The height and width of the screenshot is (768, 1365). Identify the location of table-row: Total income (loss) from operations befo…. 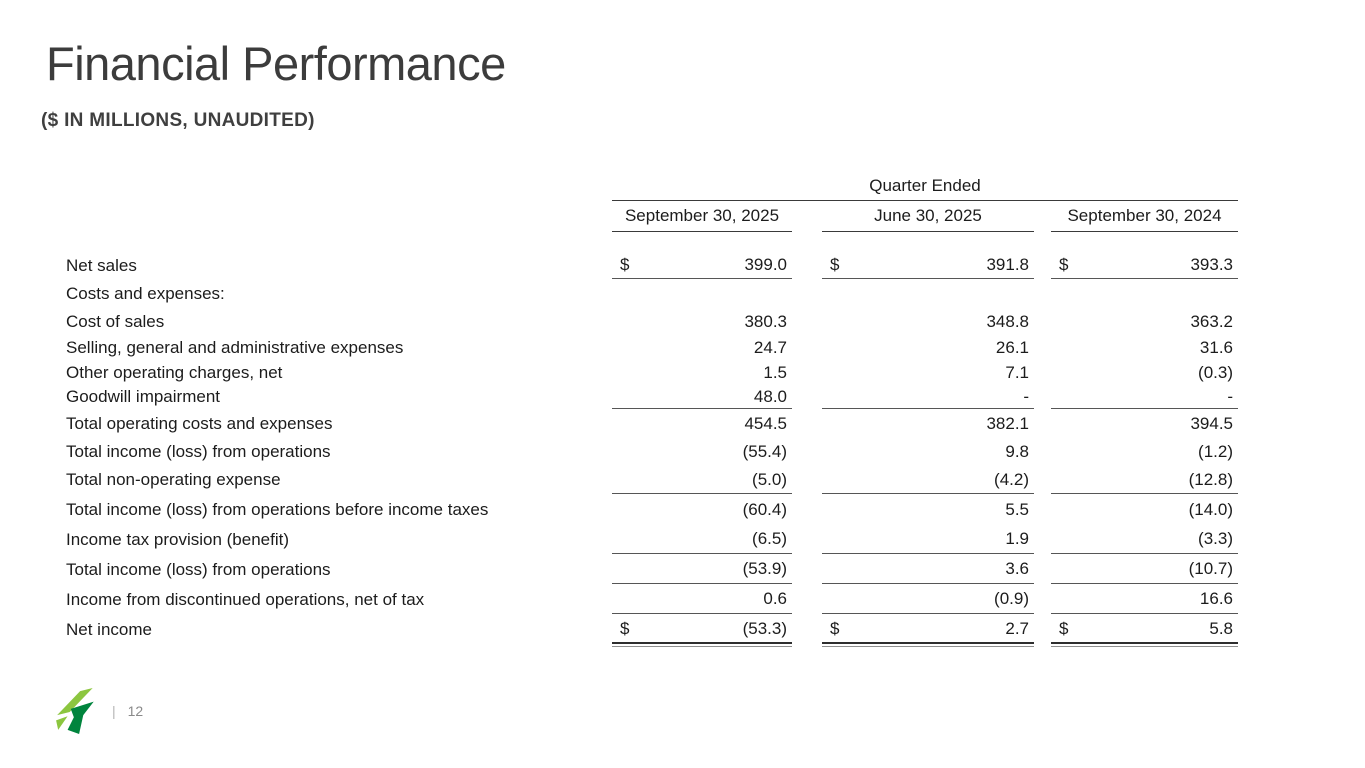
(651, 509).